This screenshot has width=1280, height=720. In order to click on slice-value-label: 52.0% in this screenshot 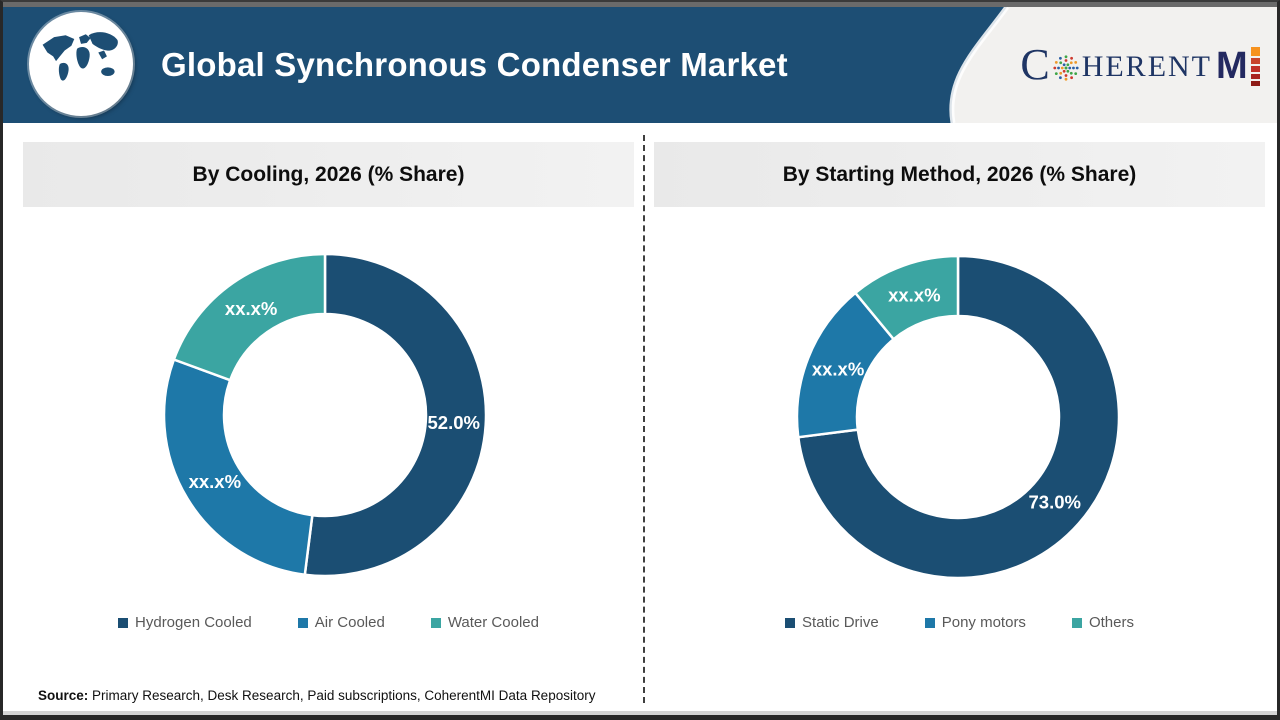, I will do `click(454, 422)`.